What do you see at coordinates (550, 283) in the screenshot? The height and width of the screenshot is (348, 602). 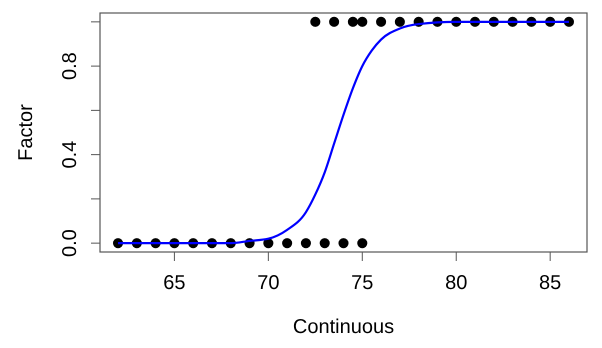 I see `x-tick-label: 85` at bounding box center [550, 283].